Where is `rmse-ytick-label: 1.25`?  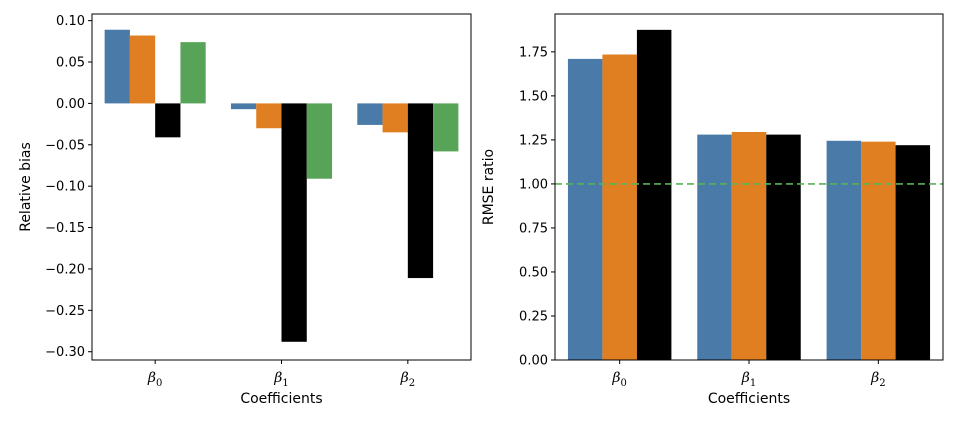
rmse-ytick-label: 1.25 is located at coordinates (533, 140).